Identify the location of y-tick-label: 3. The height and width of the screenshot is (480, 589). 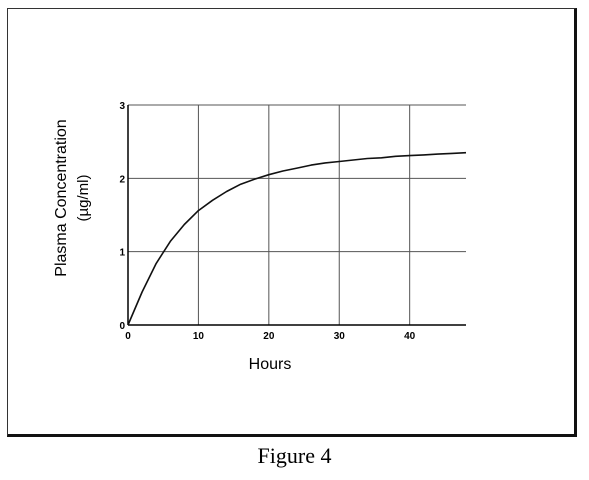
(122, 106).